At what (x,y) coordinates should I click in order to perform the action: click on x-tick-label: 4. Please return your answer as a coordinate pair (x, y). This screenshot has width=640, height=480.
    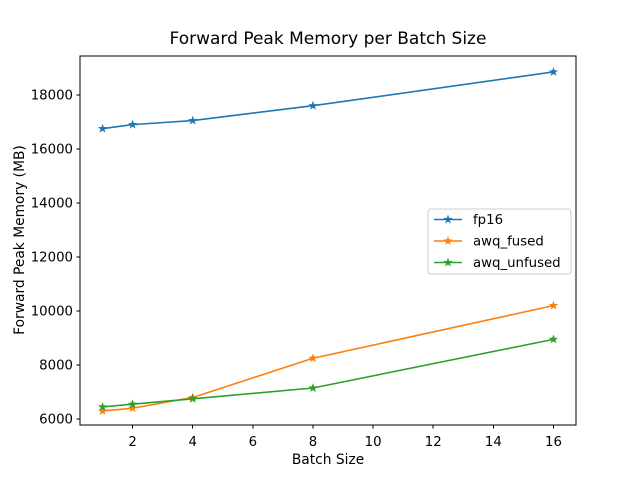
    Looking at the image, I should click on (192, 442).